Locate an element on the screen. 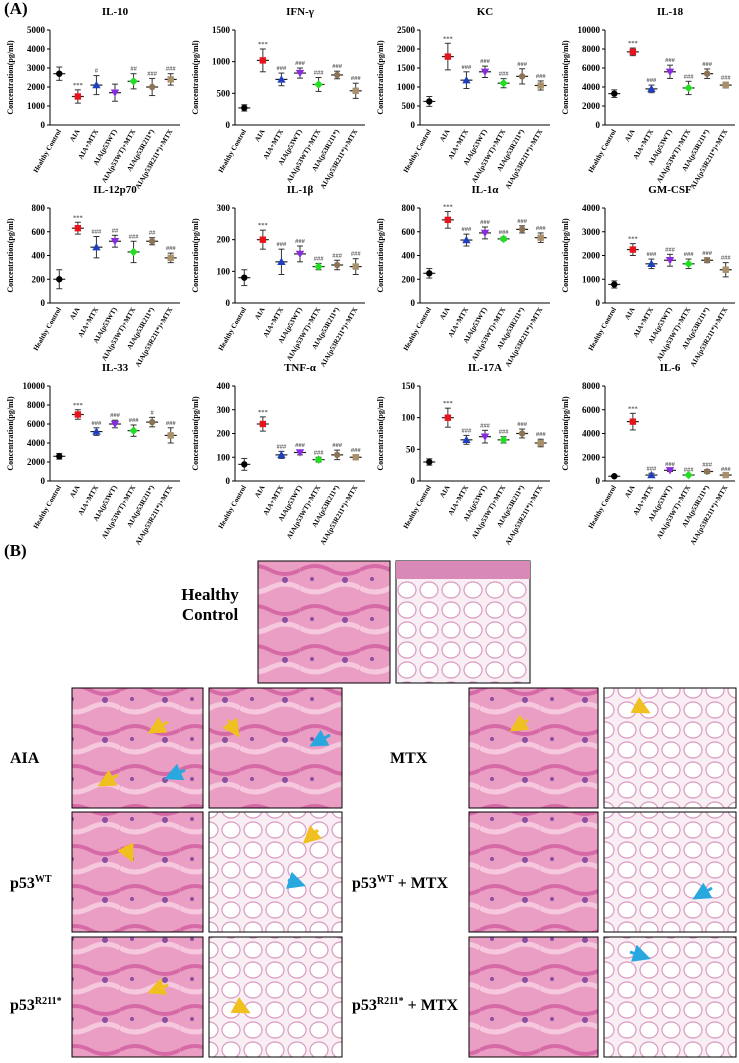  chart-title: TNF-α is located at coordinates (300, 368).